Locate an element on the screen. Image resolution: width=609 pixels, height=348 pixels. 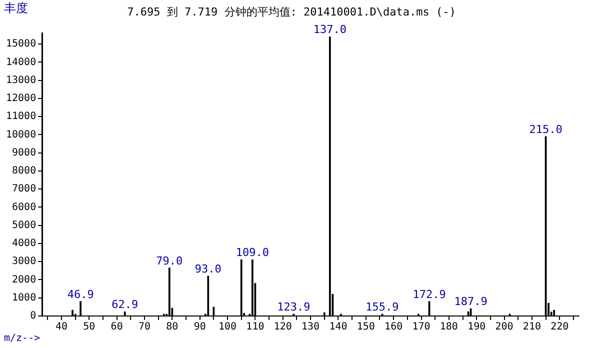
annotation: 93.0 is located at coordinates (208, 269).